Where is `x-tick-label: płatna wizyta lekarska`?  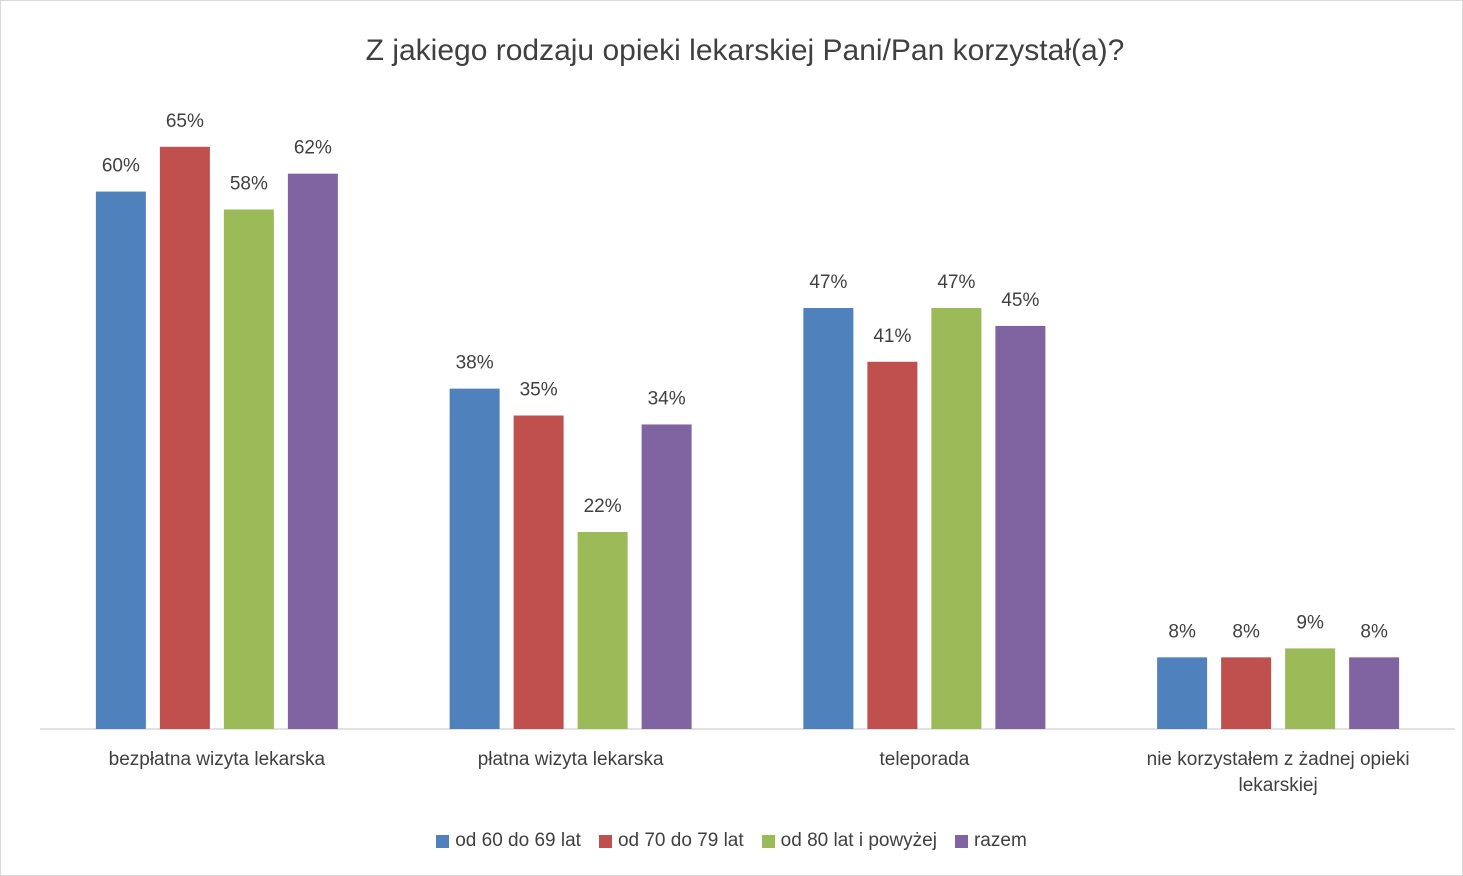
x-tick-label: płatna wizyta lekarska is located at coordinates (570, 759).